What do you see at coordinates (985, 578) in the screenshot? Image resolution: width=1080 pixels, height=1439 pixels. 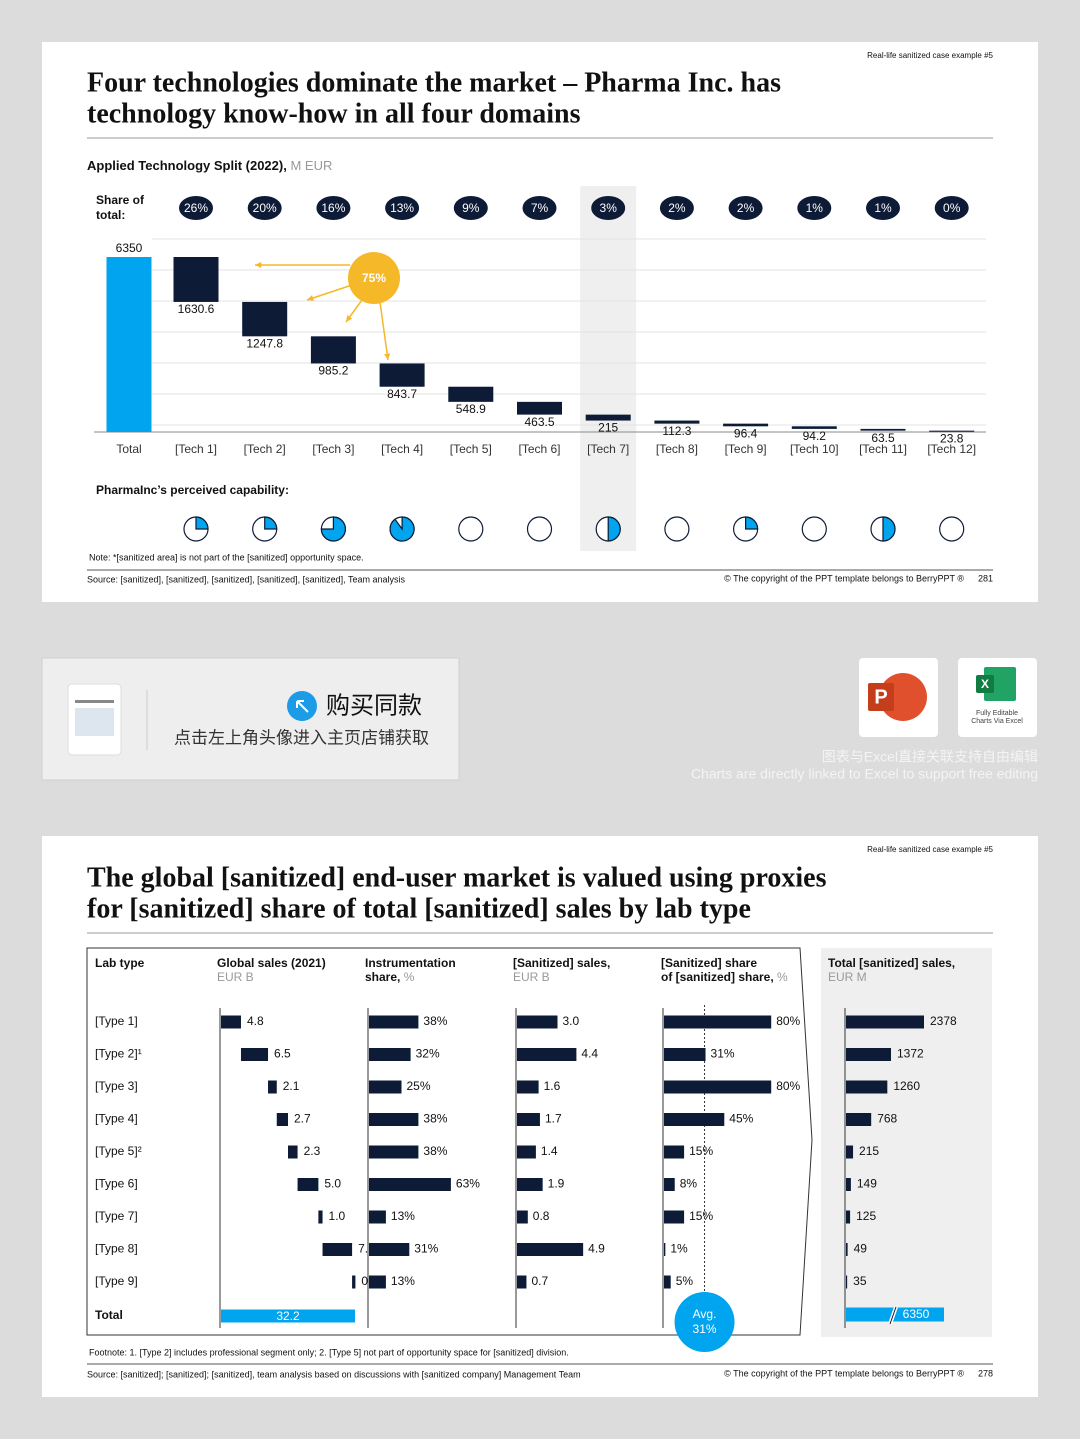 I see `page-number: 281` at bounding box center [985, 578].